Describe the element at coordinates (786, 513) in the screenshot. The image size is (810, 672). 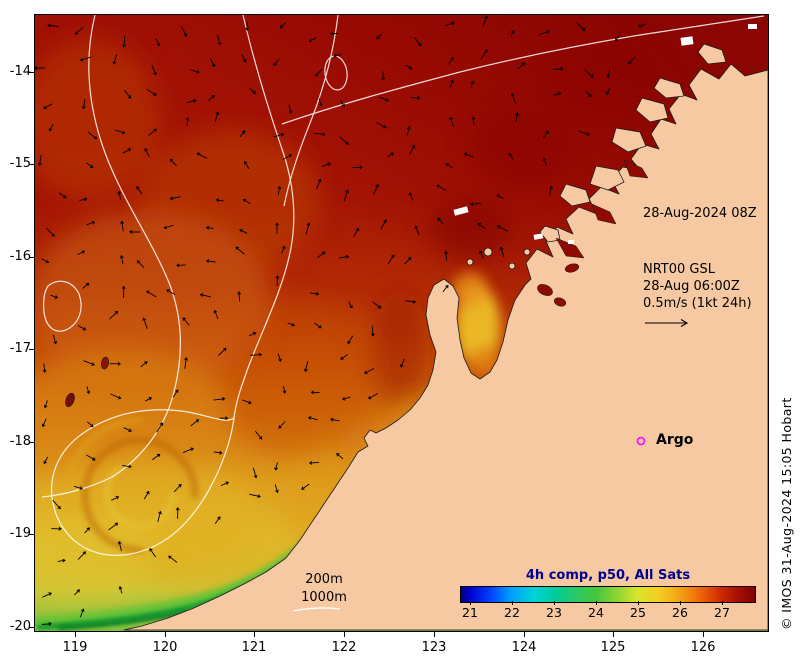
I see `credit-text: © IMOS 31-Aug-2024 15:05 Hobart` at that location.